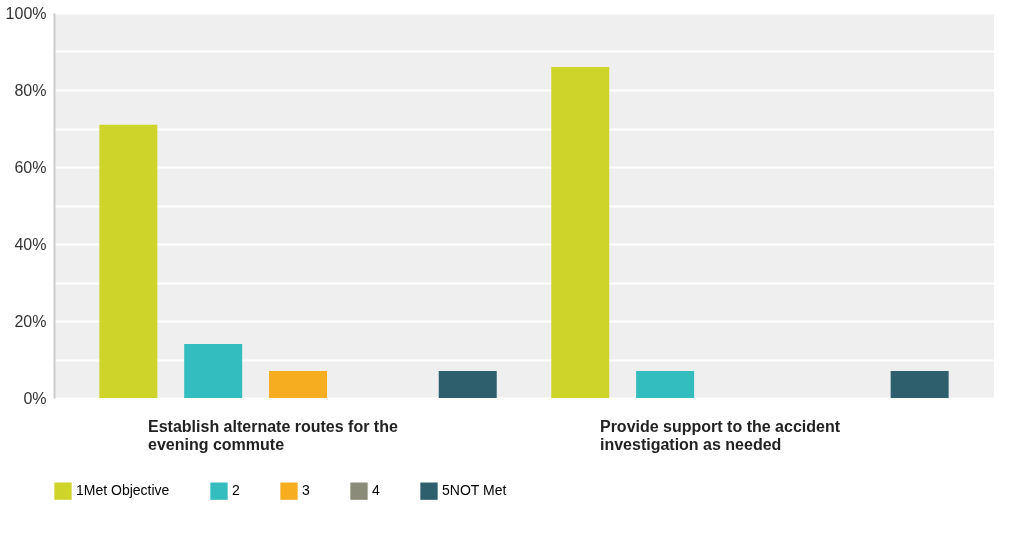 The width and height of the screenshot is (1026, 542). I want to click on y-tick-label: 40%, so click(30, 244).